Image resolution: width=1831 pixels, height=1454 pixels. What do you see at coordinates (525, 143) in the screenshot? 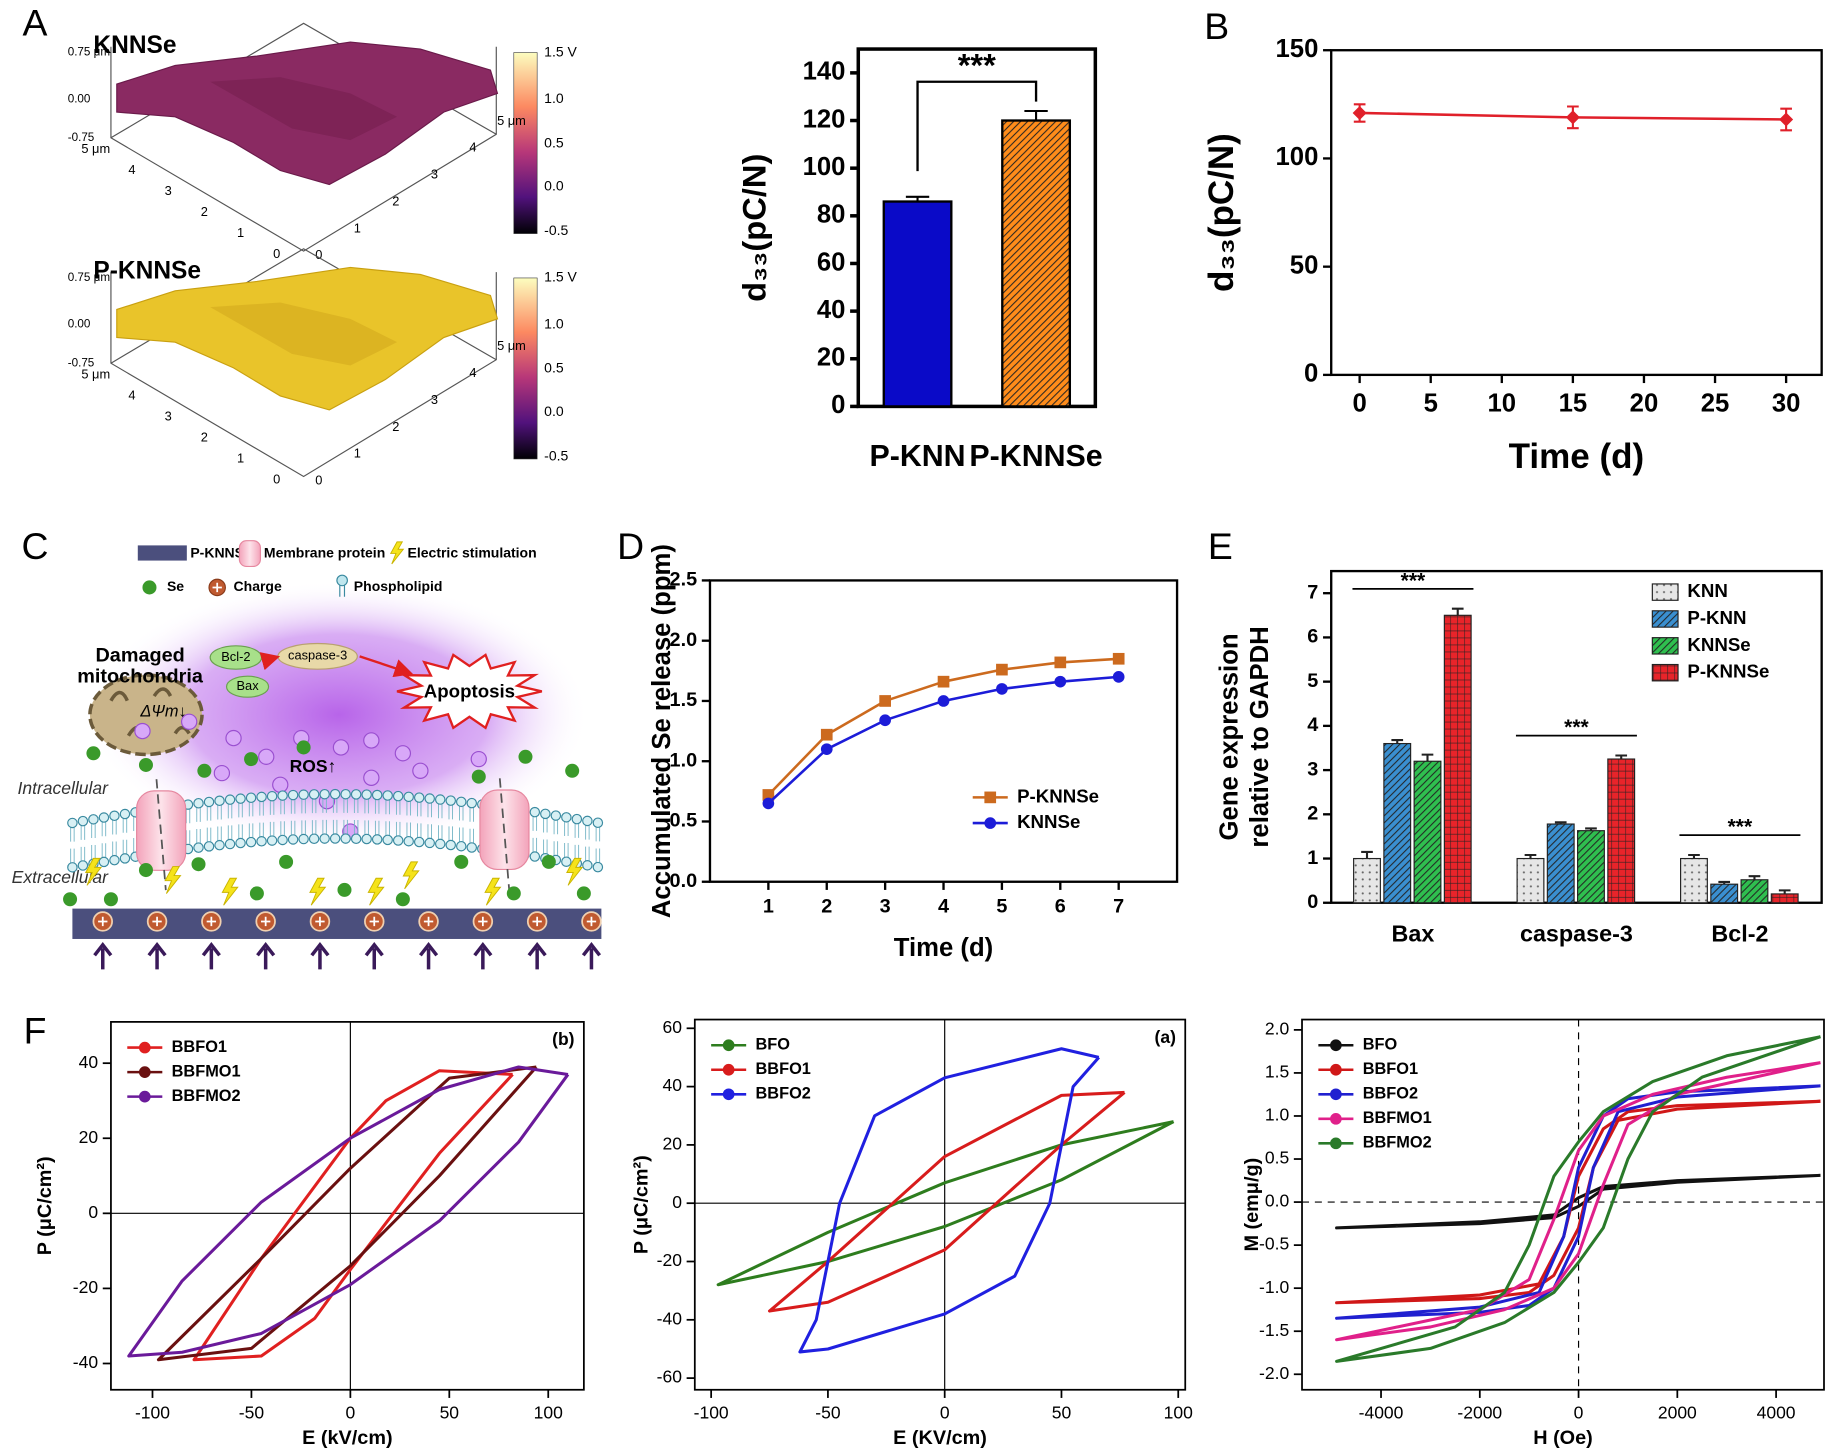
I see `colorbar` at bounding box center [525, 143].